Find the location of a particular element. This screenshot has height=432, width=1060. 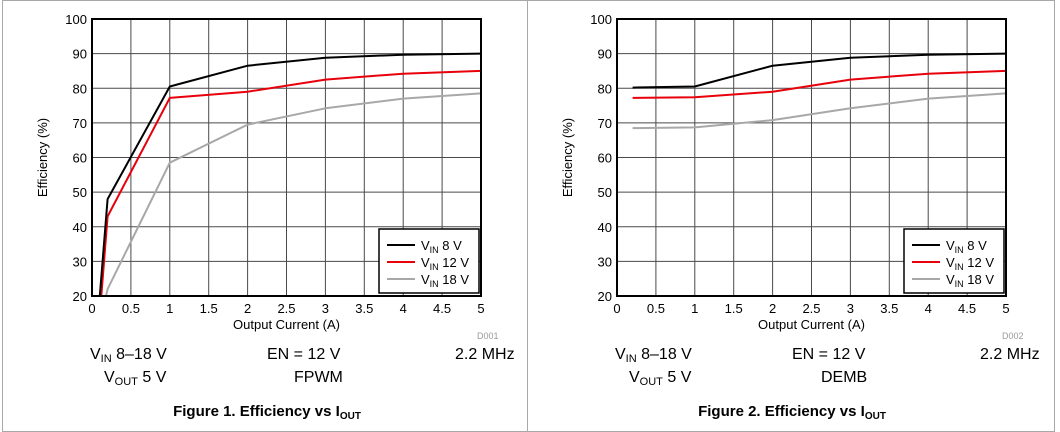

figure-title: Figure 1. Efficiency vs IOUT is located at coordinates (267, 412).